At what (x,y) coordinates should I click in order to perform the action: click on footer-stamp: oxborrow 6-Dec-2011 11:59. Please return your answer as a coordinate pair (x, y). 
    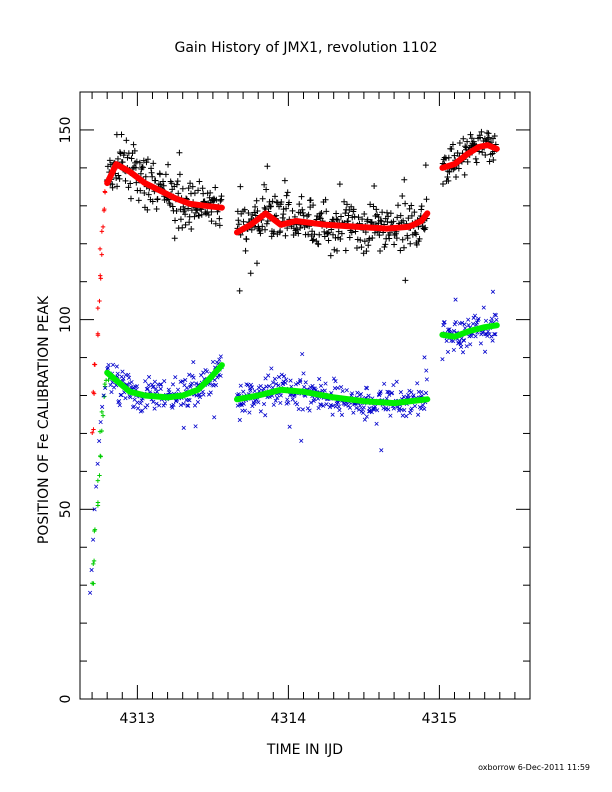
    Looking at the image, I should click on (534, 767).